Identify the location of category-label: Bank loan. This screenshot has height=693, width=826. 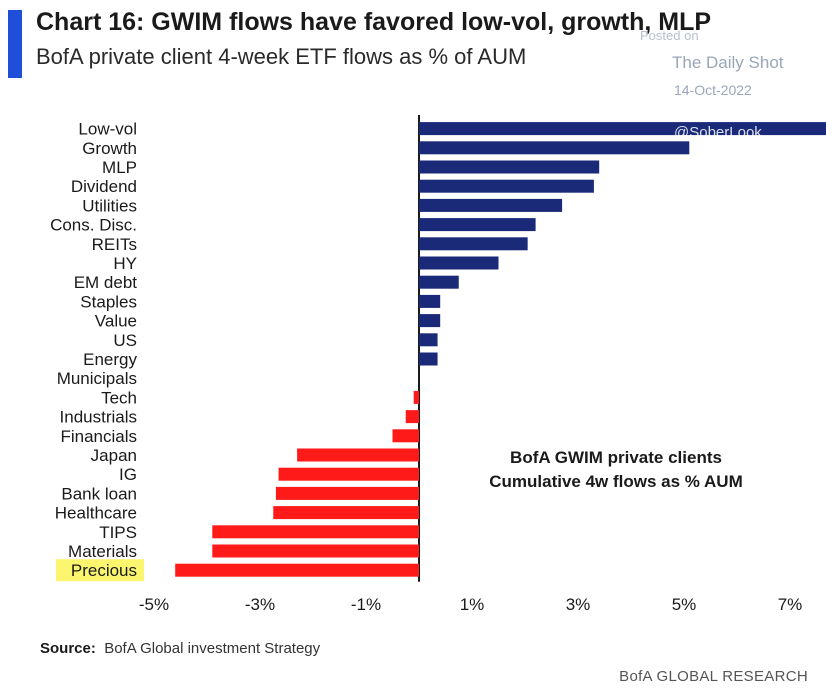
(99, 493).